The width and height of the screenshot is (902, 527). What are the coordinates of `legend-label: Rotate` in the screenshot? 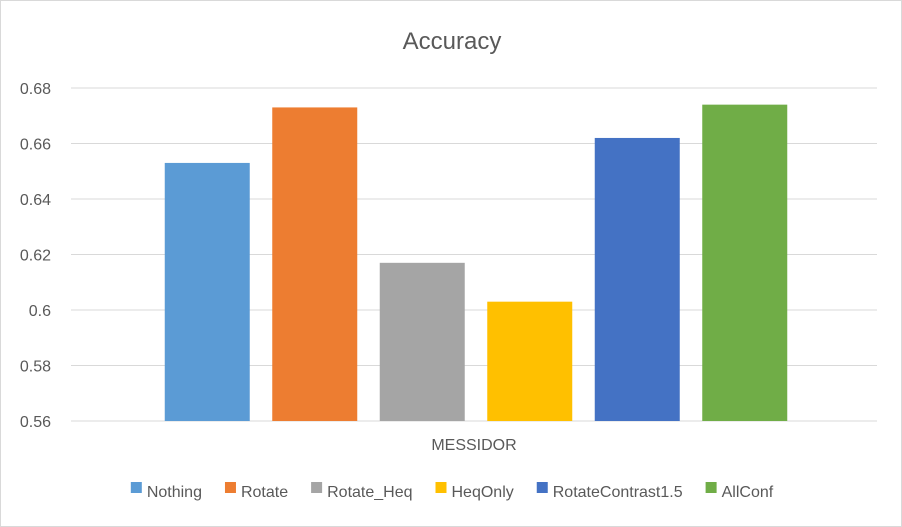 It's located at (264, 492).